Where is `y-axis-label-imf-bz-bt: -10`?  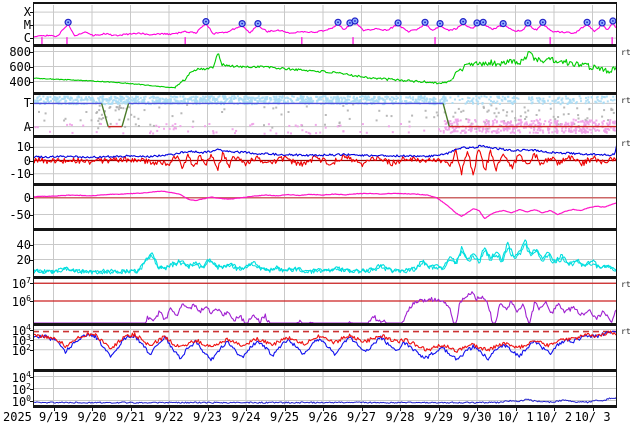 y-axis-label-imf-bz-bt: -10 is located at coordinates (20, 174).